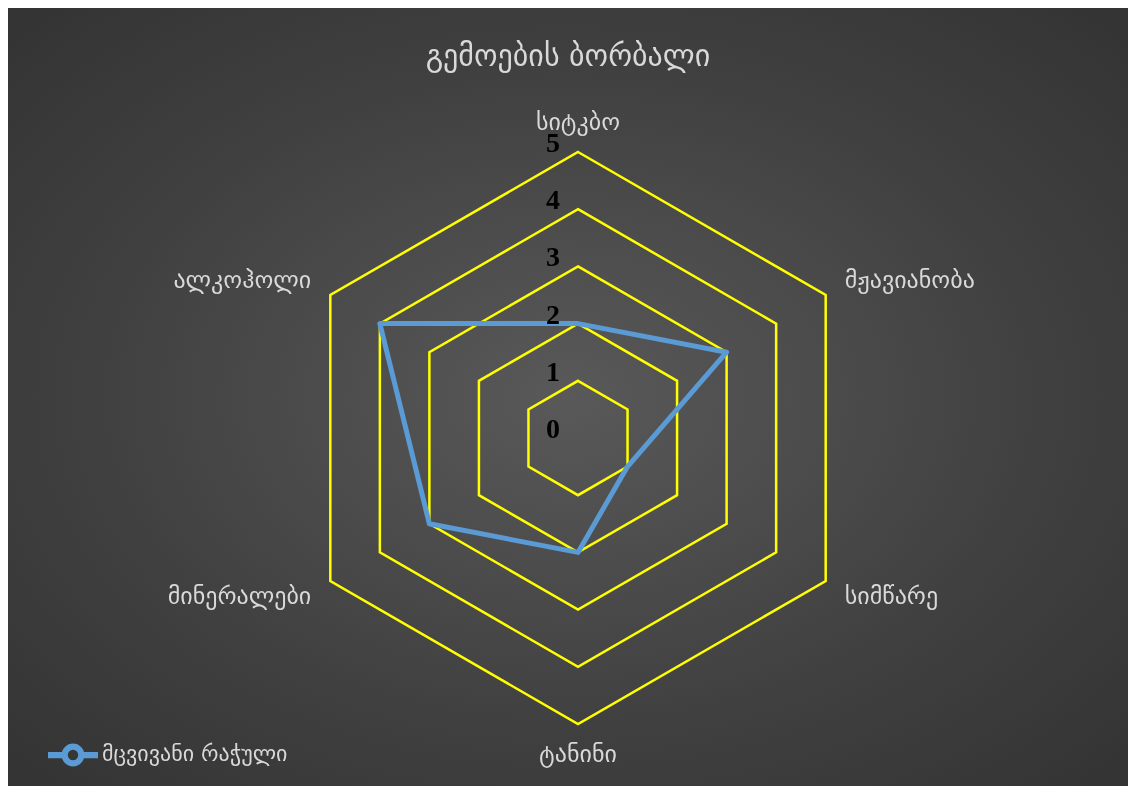 The width and height of the screenshot is (1139, 798). I want to click on y-tick-label: 4, so click(553, 200).